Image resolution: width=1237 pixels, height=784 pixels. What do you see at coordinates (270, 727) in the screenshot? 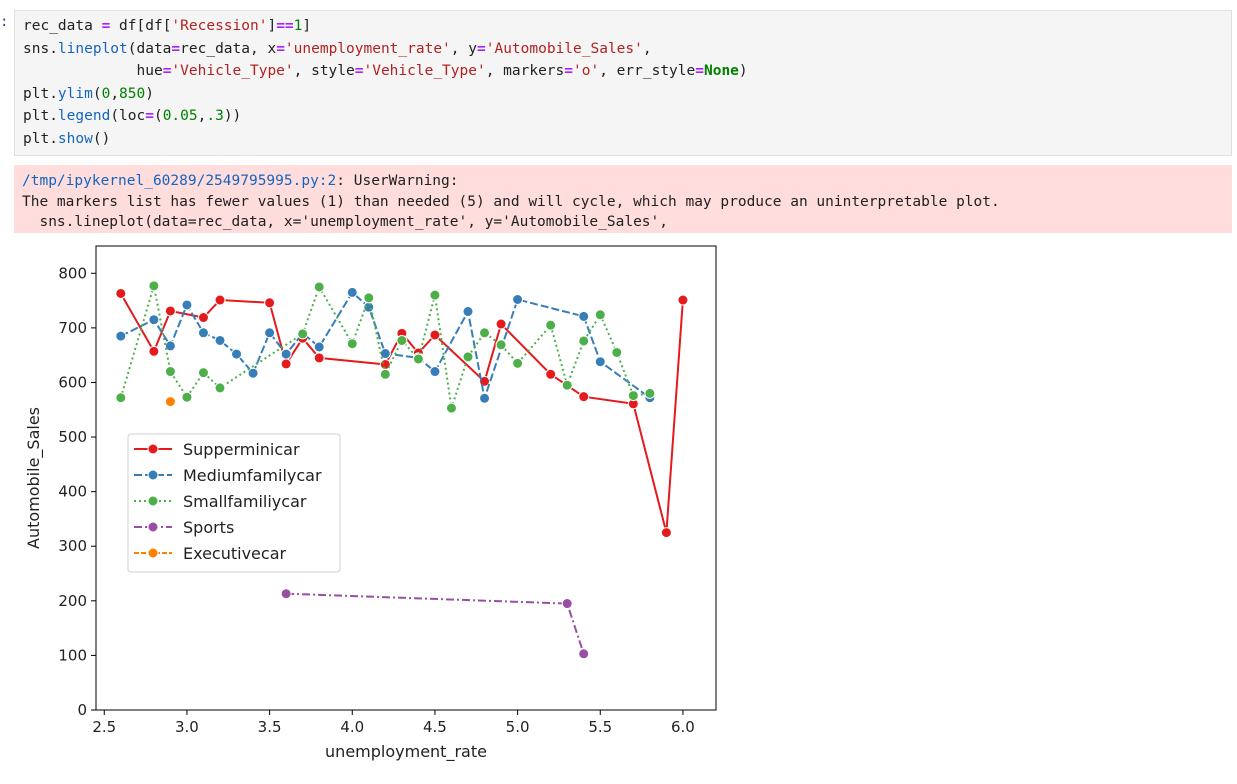
I see `x-tick-label: 3.5` at bounding box center [270, 727].